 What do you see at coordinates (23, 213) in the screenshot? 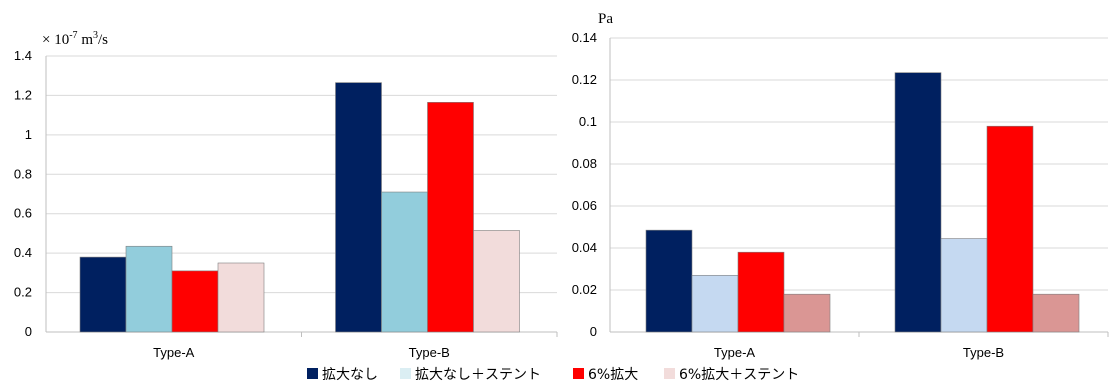
I see `y-tick-label: 0.6` at bounding box center [23, 213].